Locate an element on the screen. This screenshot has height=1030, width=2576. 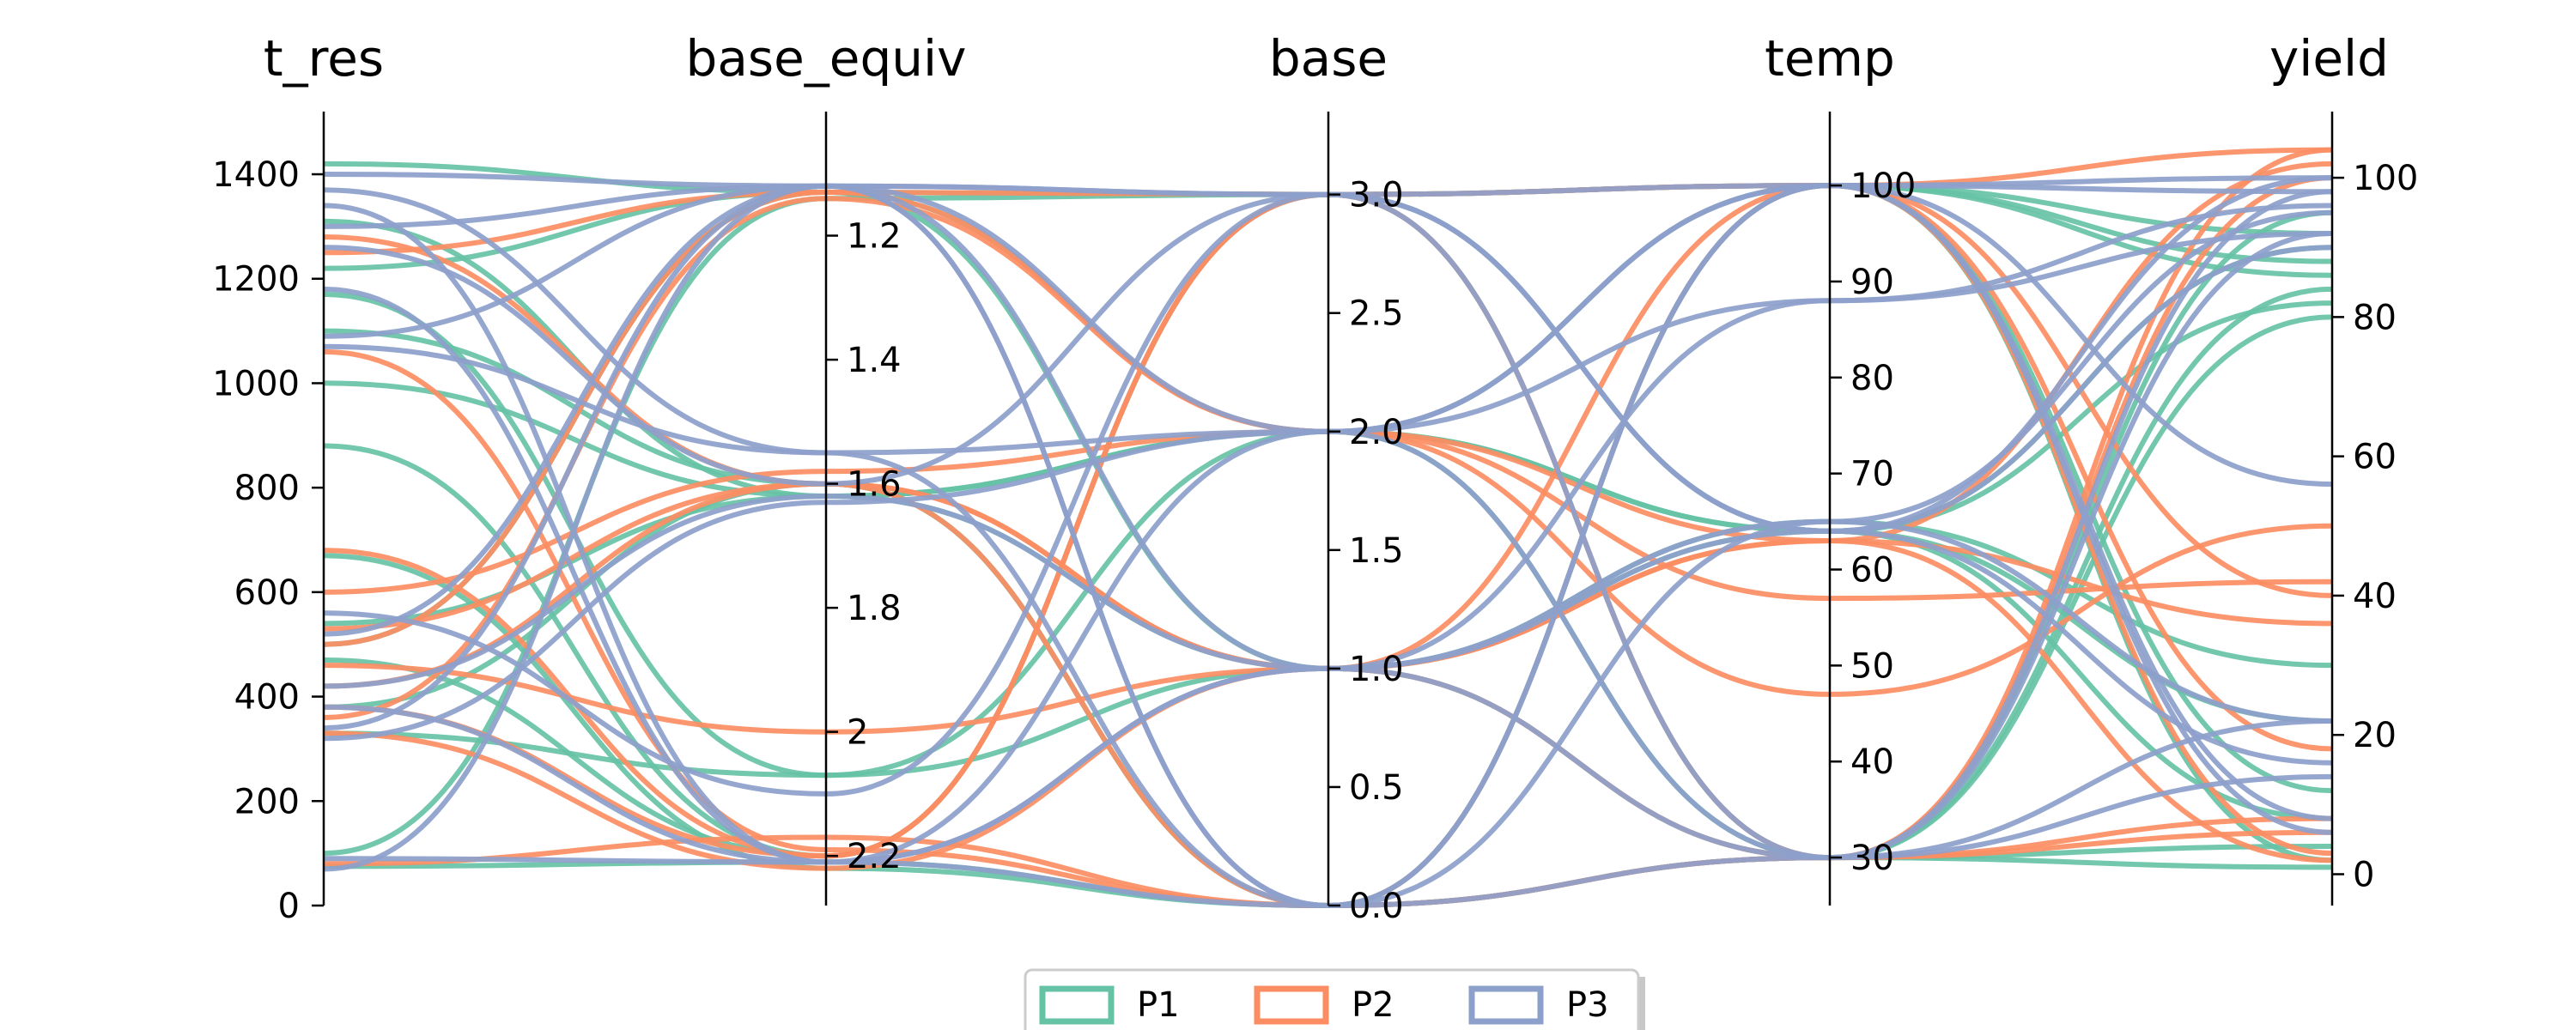
legend-entry-p2: P2 is located at coordinates (1324, 1005).